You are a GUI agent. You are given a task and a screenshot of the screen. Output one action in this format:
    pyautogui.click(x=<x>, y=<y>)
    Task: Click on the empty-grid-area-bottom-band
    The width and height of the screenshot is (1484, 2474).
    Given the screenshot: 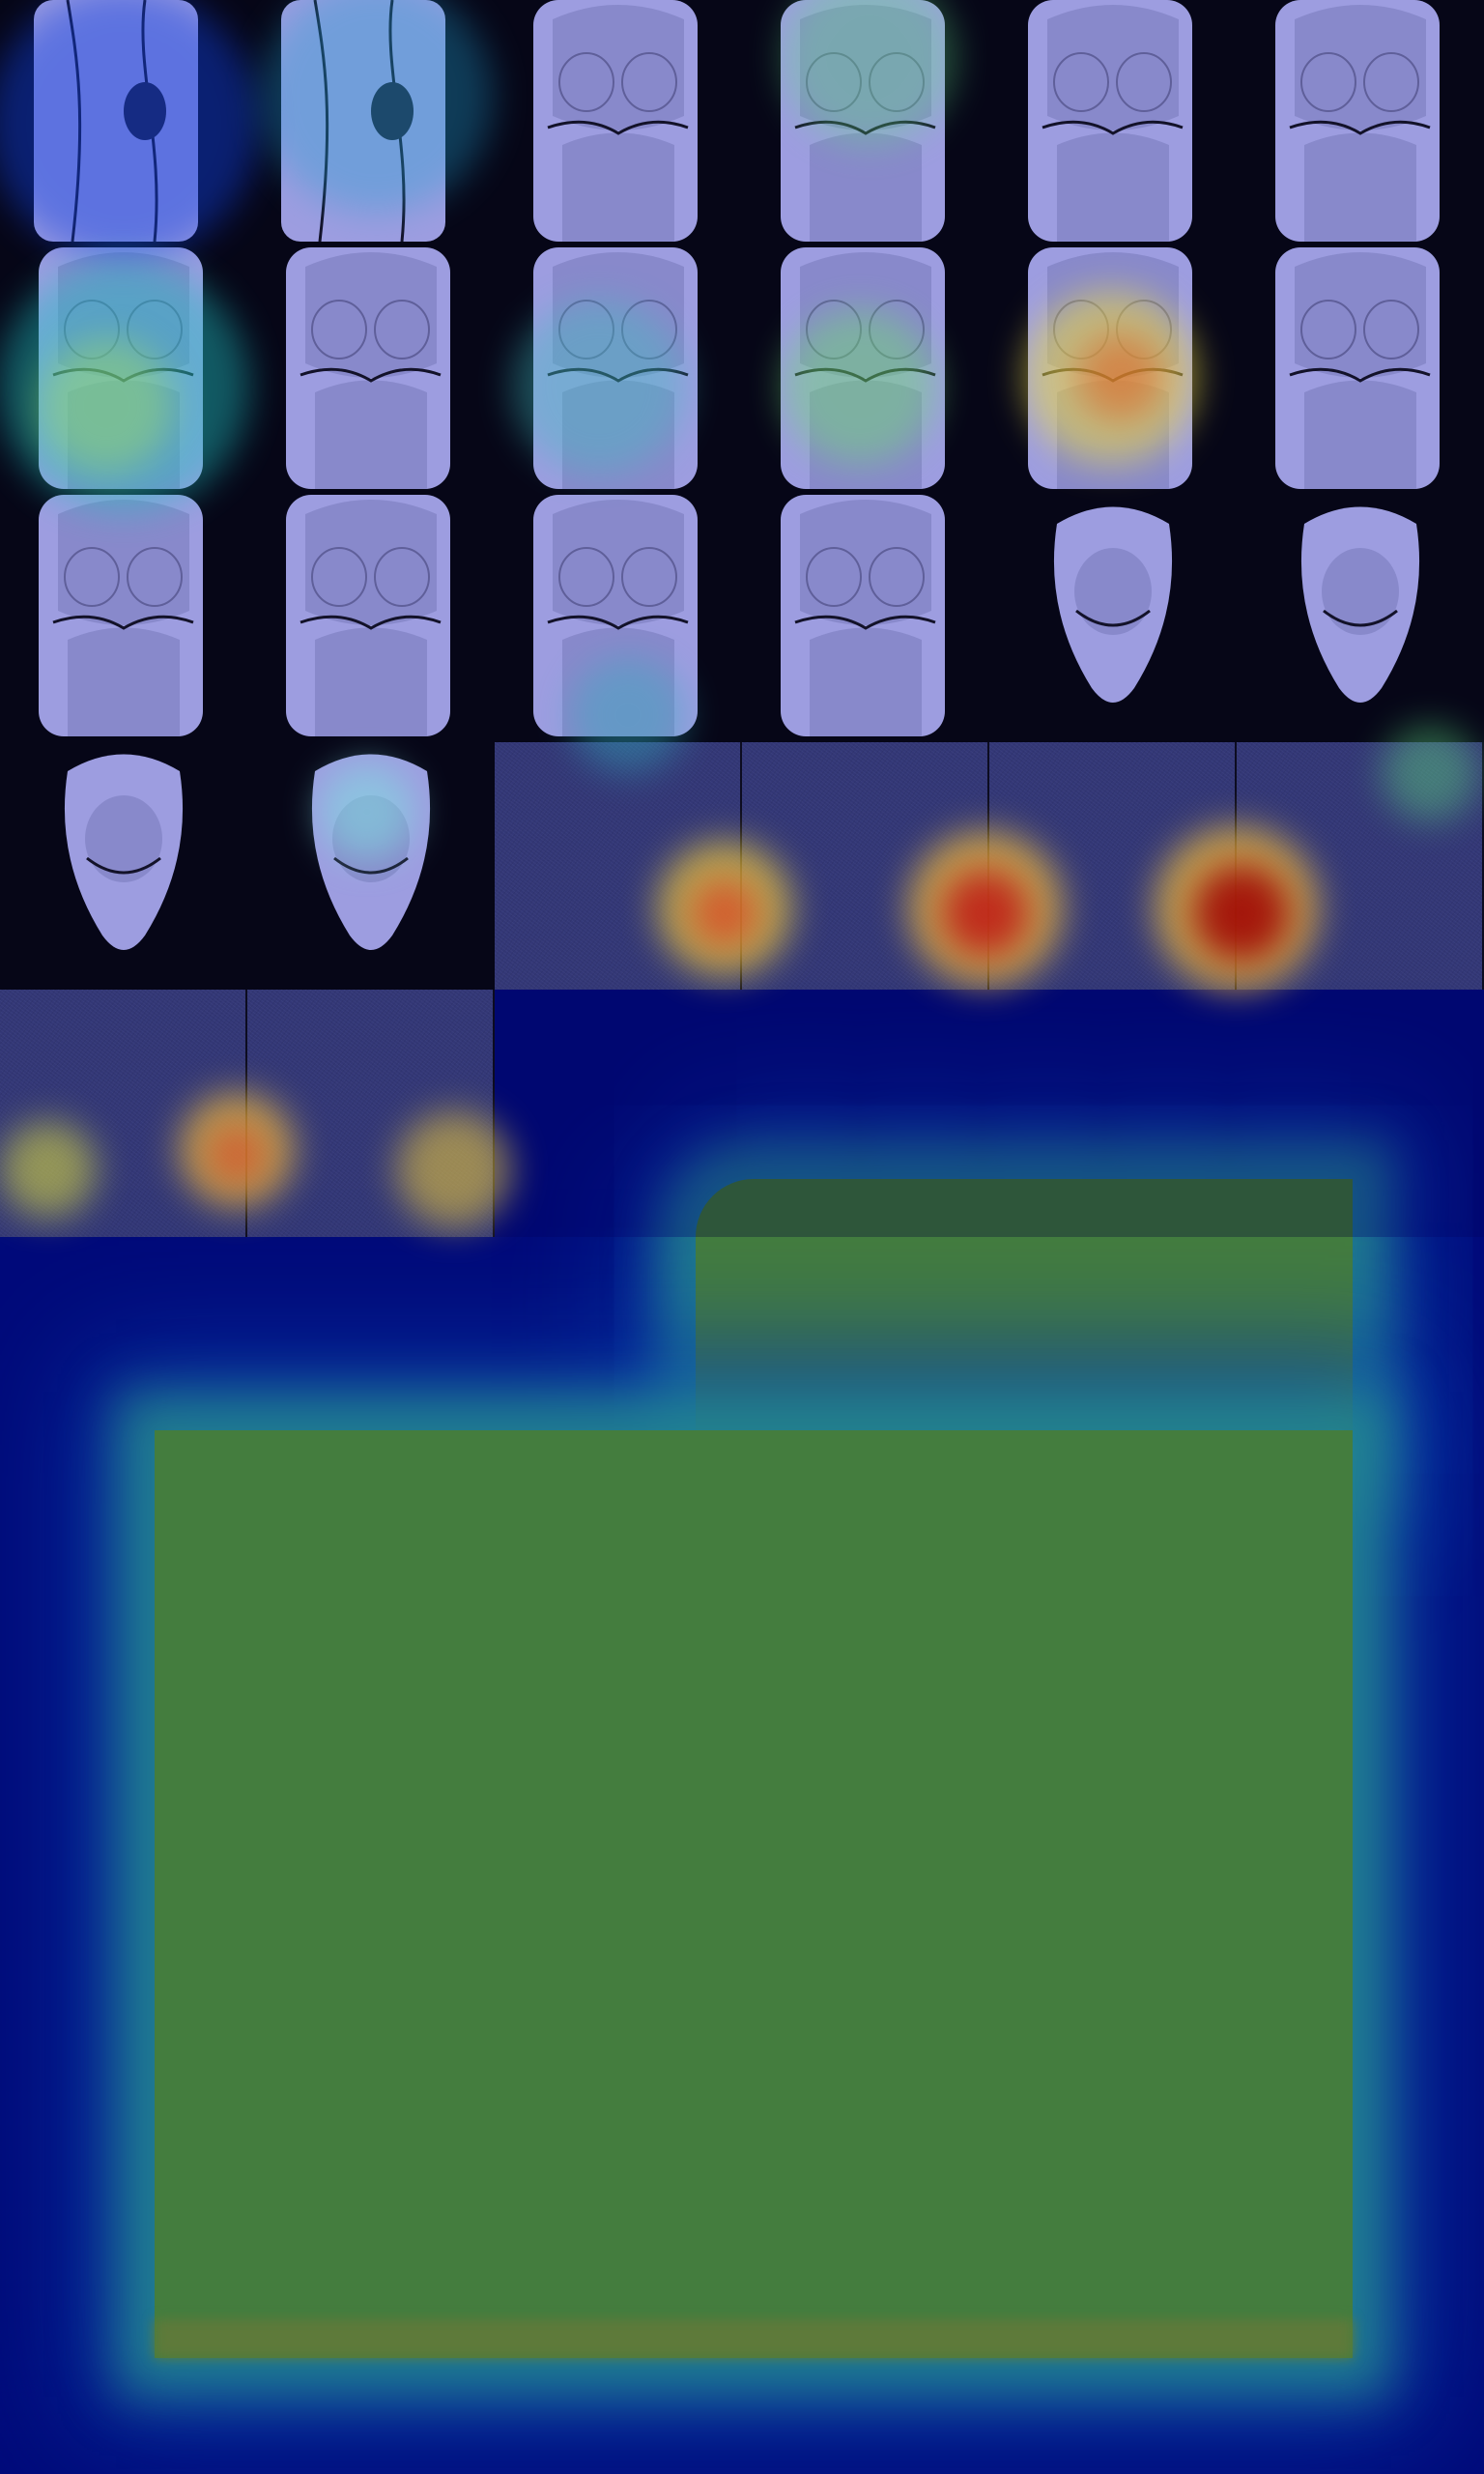 What is the action you would take?
    pyautogui.click(x=754, y=2339)
    